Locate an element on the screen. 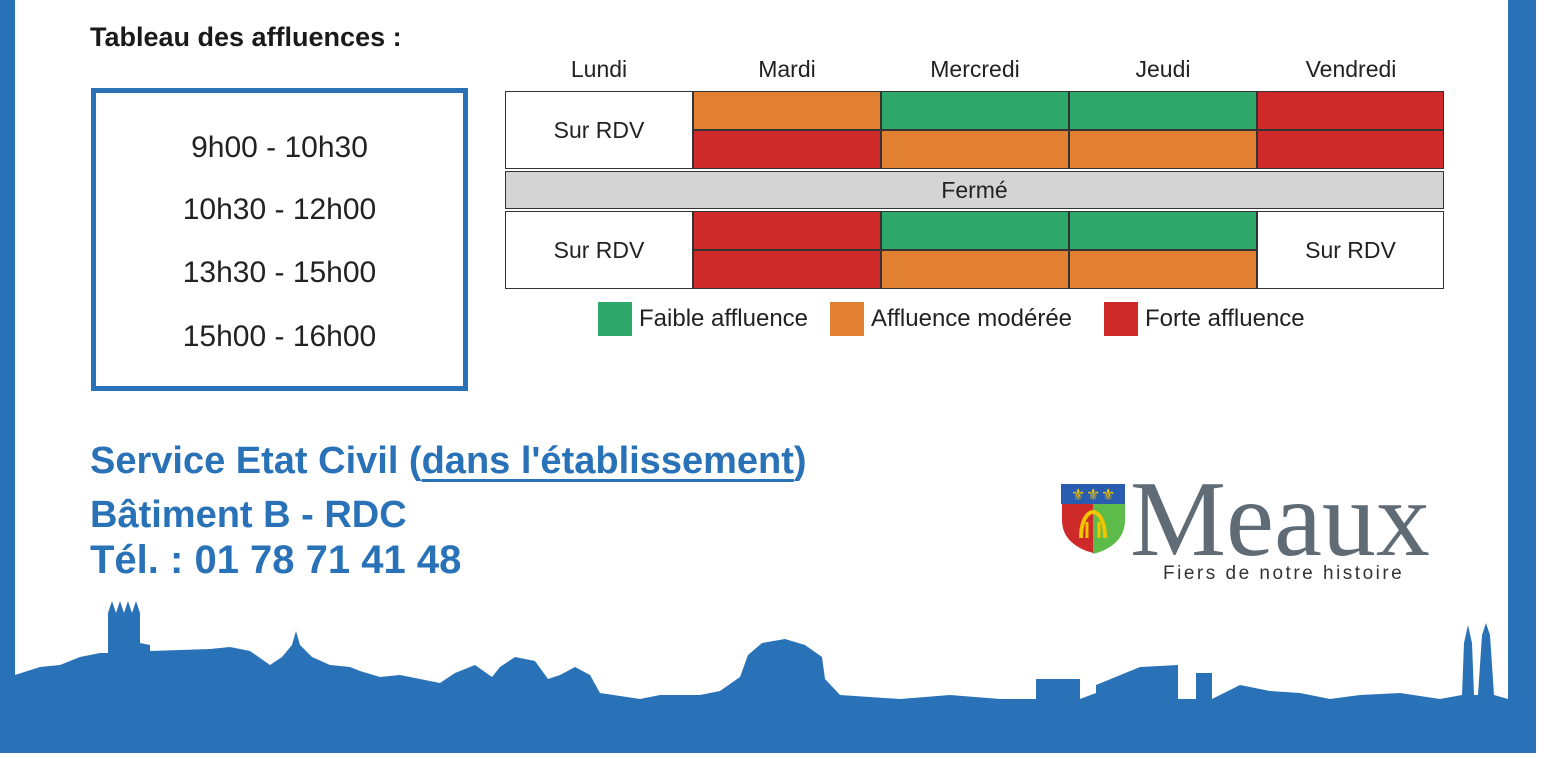  hour-slot: 10h30 - 12h00 is located at coordinates (279, 209).